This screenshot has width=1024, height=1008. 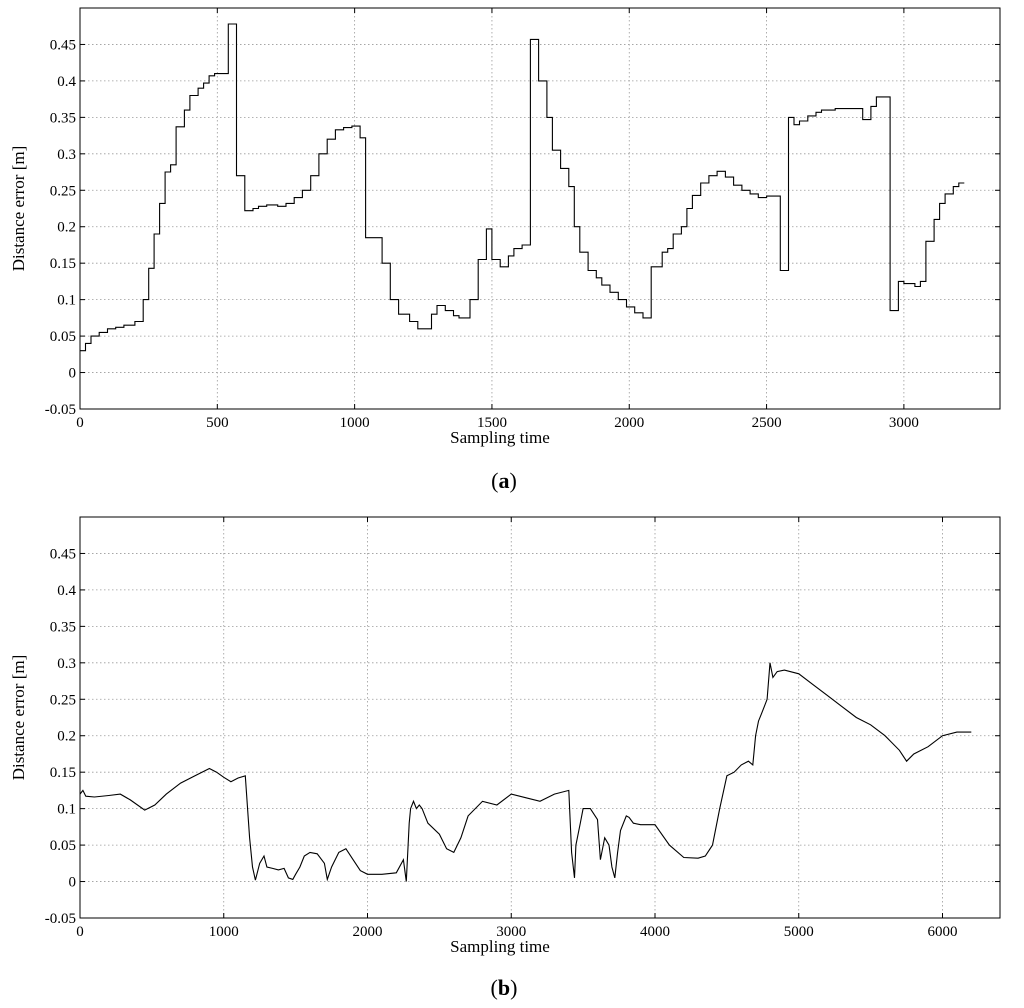 I want to click on chart-b-caption-letter: b, so click(x=504, y=987).